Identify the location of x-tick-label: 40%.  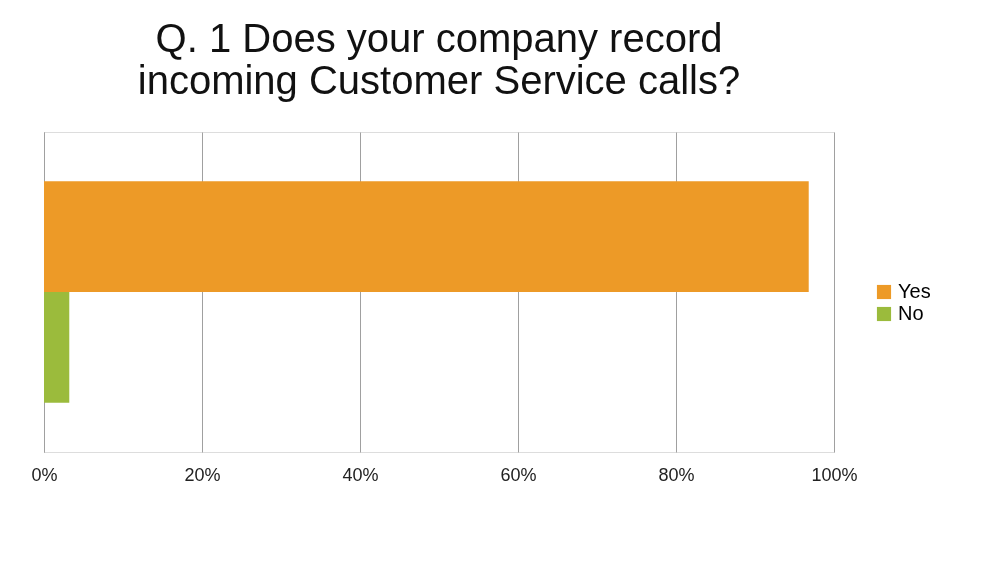
(360, 474).